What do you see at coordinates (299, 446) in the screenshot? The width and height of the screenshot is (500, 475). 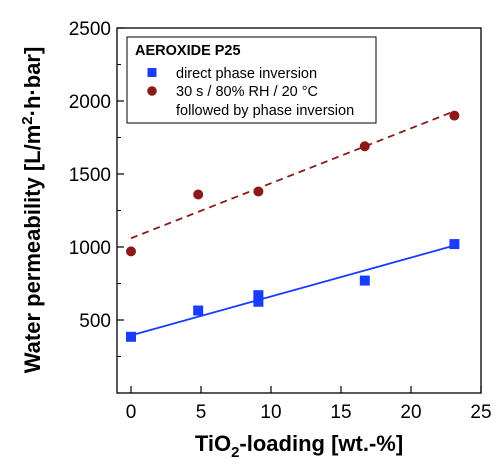 I see `x-axis-title: TiO2-loading [wt.-%]` at bounding box center [299, 446].